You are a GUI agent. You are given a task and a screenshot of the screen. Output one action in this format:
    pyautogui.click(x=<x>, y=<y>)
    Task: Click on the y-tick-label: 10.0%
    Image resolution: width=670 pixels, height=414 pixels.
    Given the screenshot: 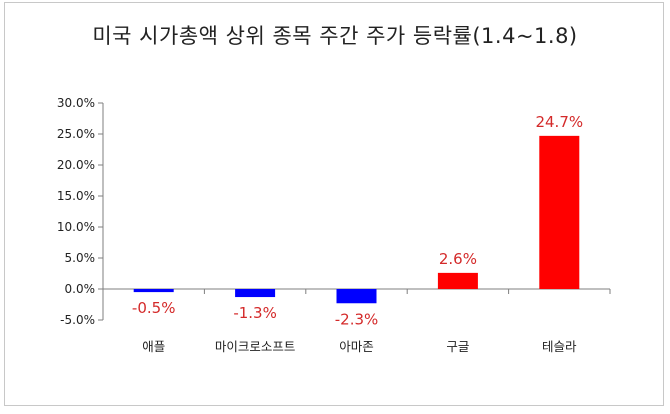 What is the action you would take?
    pyautogui.click(x=76, y=227)
    